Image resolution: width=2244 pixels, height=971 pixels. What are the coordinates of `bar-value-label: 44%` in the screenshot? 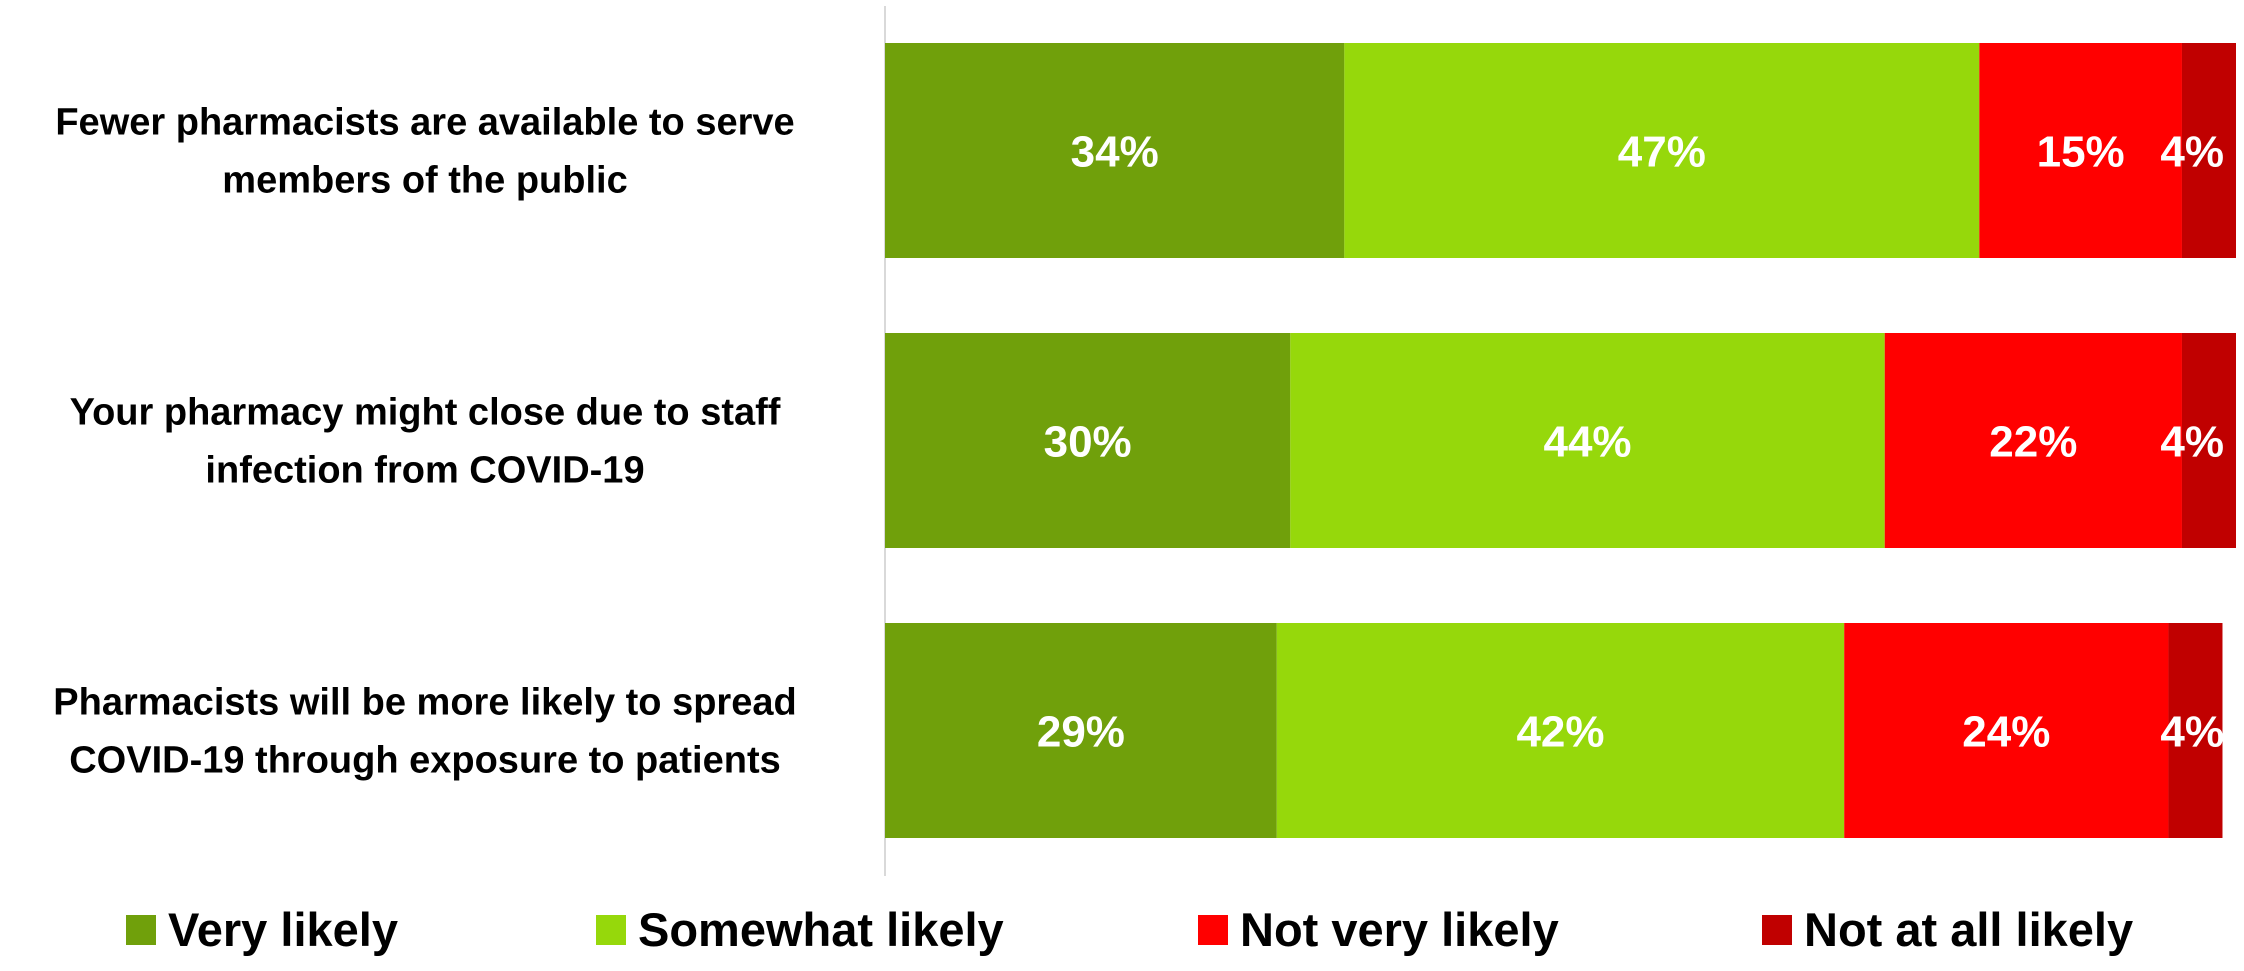 It's located at (1587, 442).